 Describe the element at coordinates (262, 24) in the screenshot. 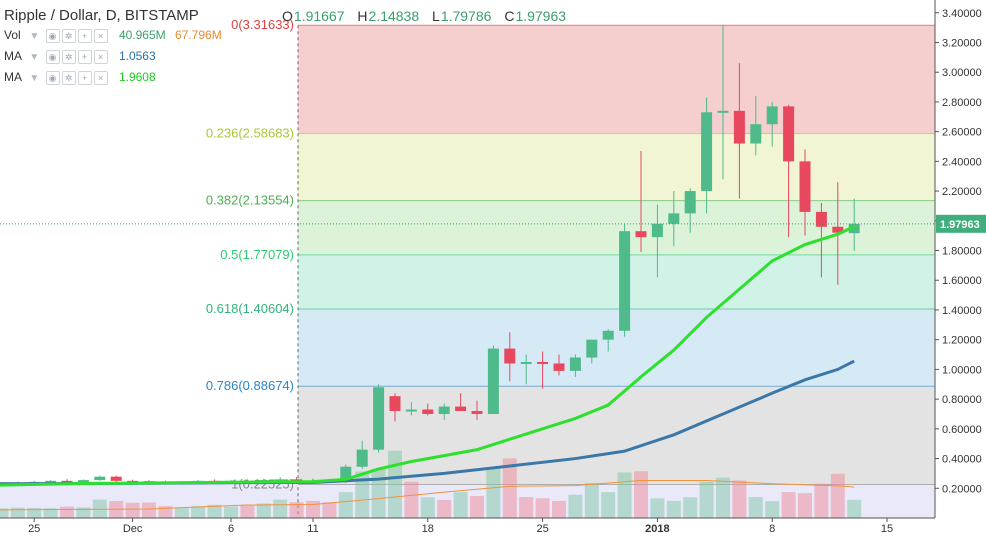

I see `fib-level-label: 0(3.31633)` at that location.